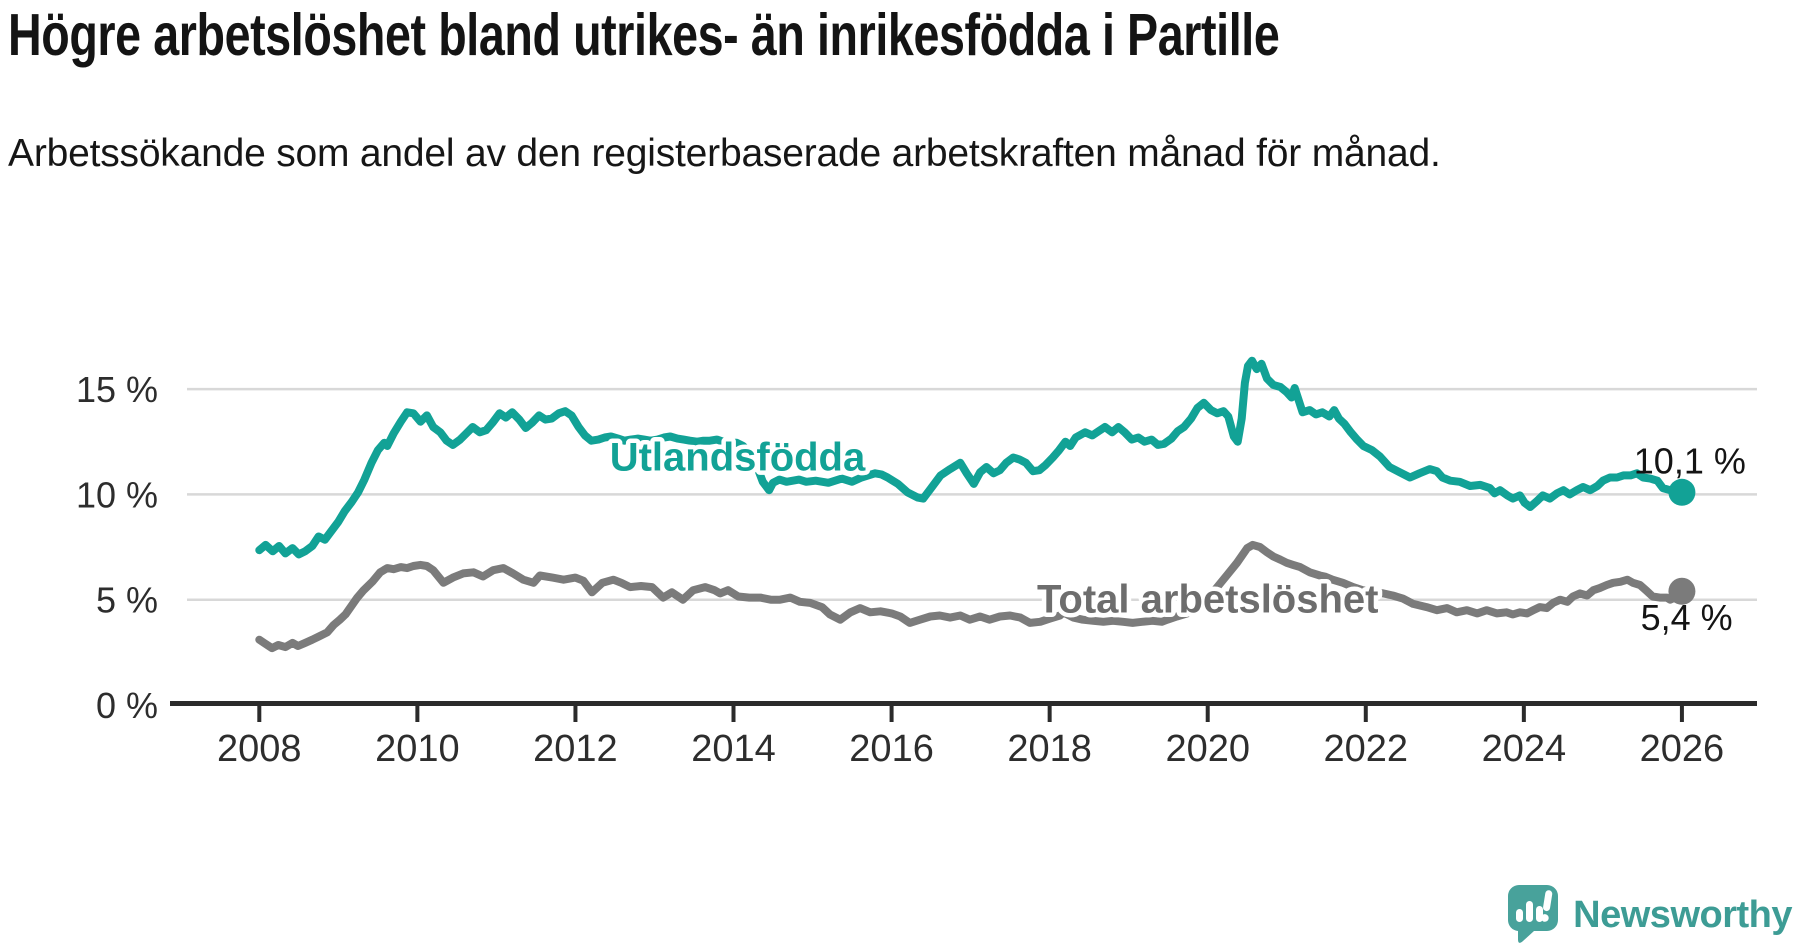 The width and height of the screenshot is (1800, 948). I want to click on x-tick-label-2018: 2018, so click(1049, 749).